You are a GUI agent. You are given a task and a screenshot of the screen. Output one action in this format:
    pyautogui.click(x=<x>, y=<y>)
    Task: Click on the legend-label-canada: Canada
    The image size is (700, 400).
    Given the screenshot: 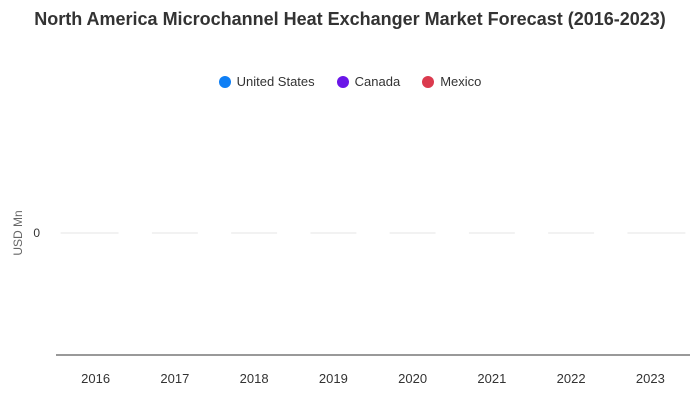 What is the action you would take?
    pyautogui.click(x=377, y=81)
    